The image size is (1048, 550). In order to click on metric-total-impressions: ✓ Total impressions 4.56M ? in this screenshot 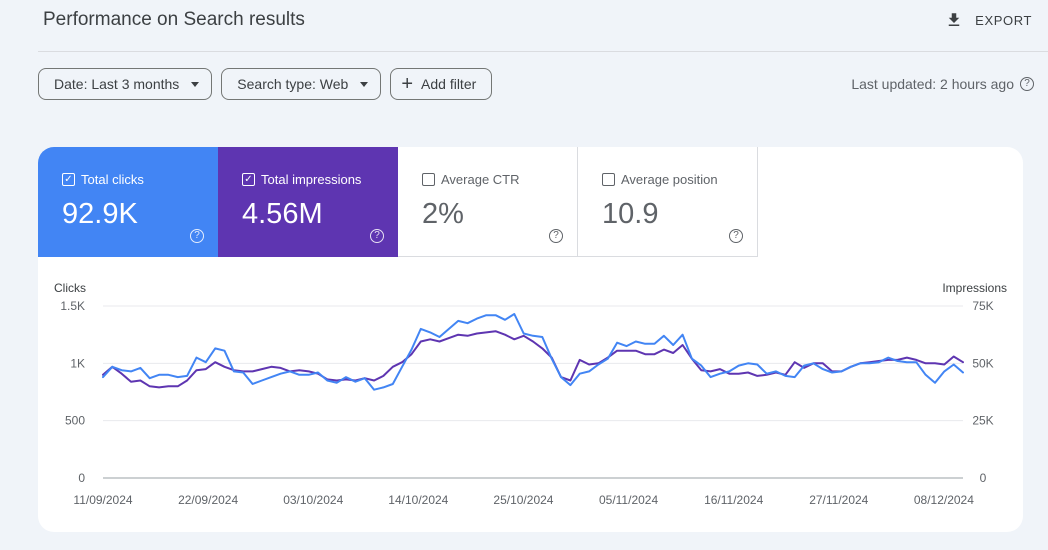, I will do `click(308, 202)`.